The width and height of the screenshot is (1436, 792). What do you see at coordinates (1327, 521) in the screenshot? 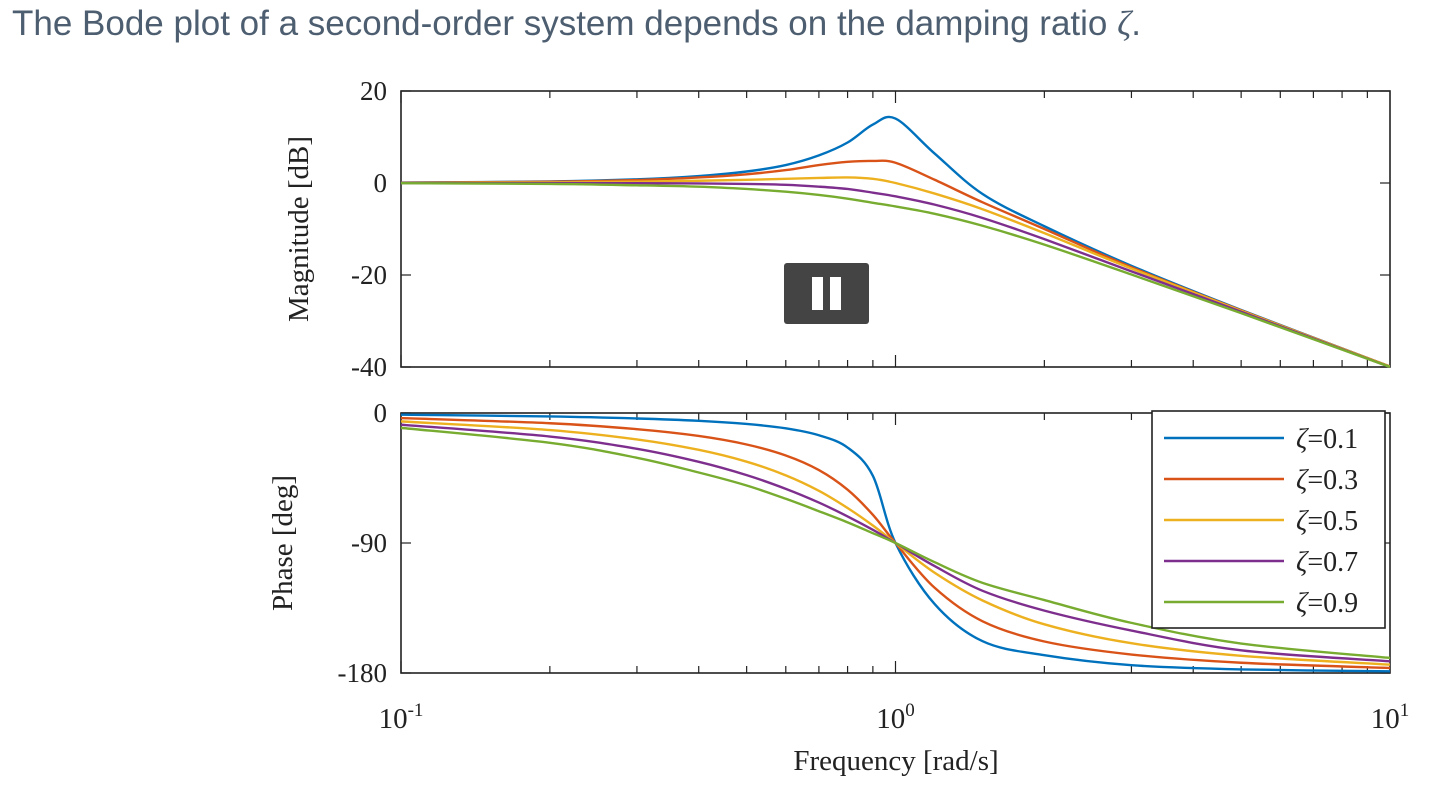
I see `legend-entry: ζ=0.5` at bounding box center [1327, 521].